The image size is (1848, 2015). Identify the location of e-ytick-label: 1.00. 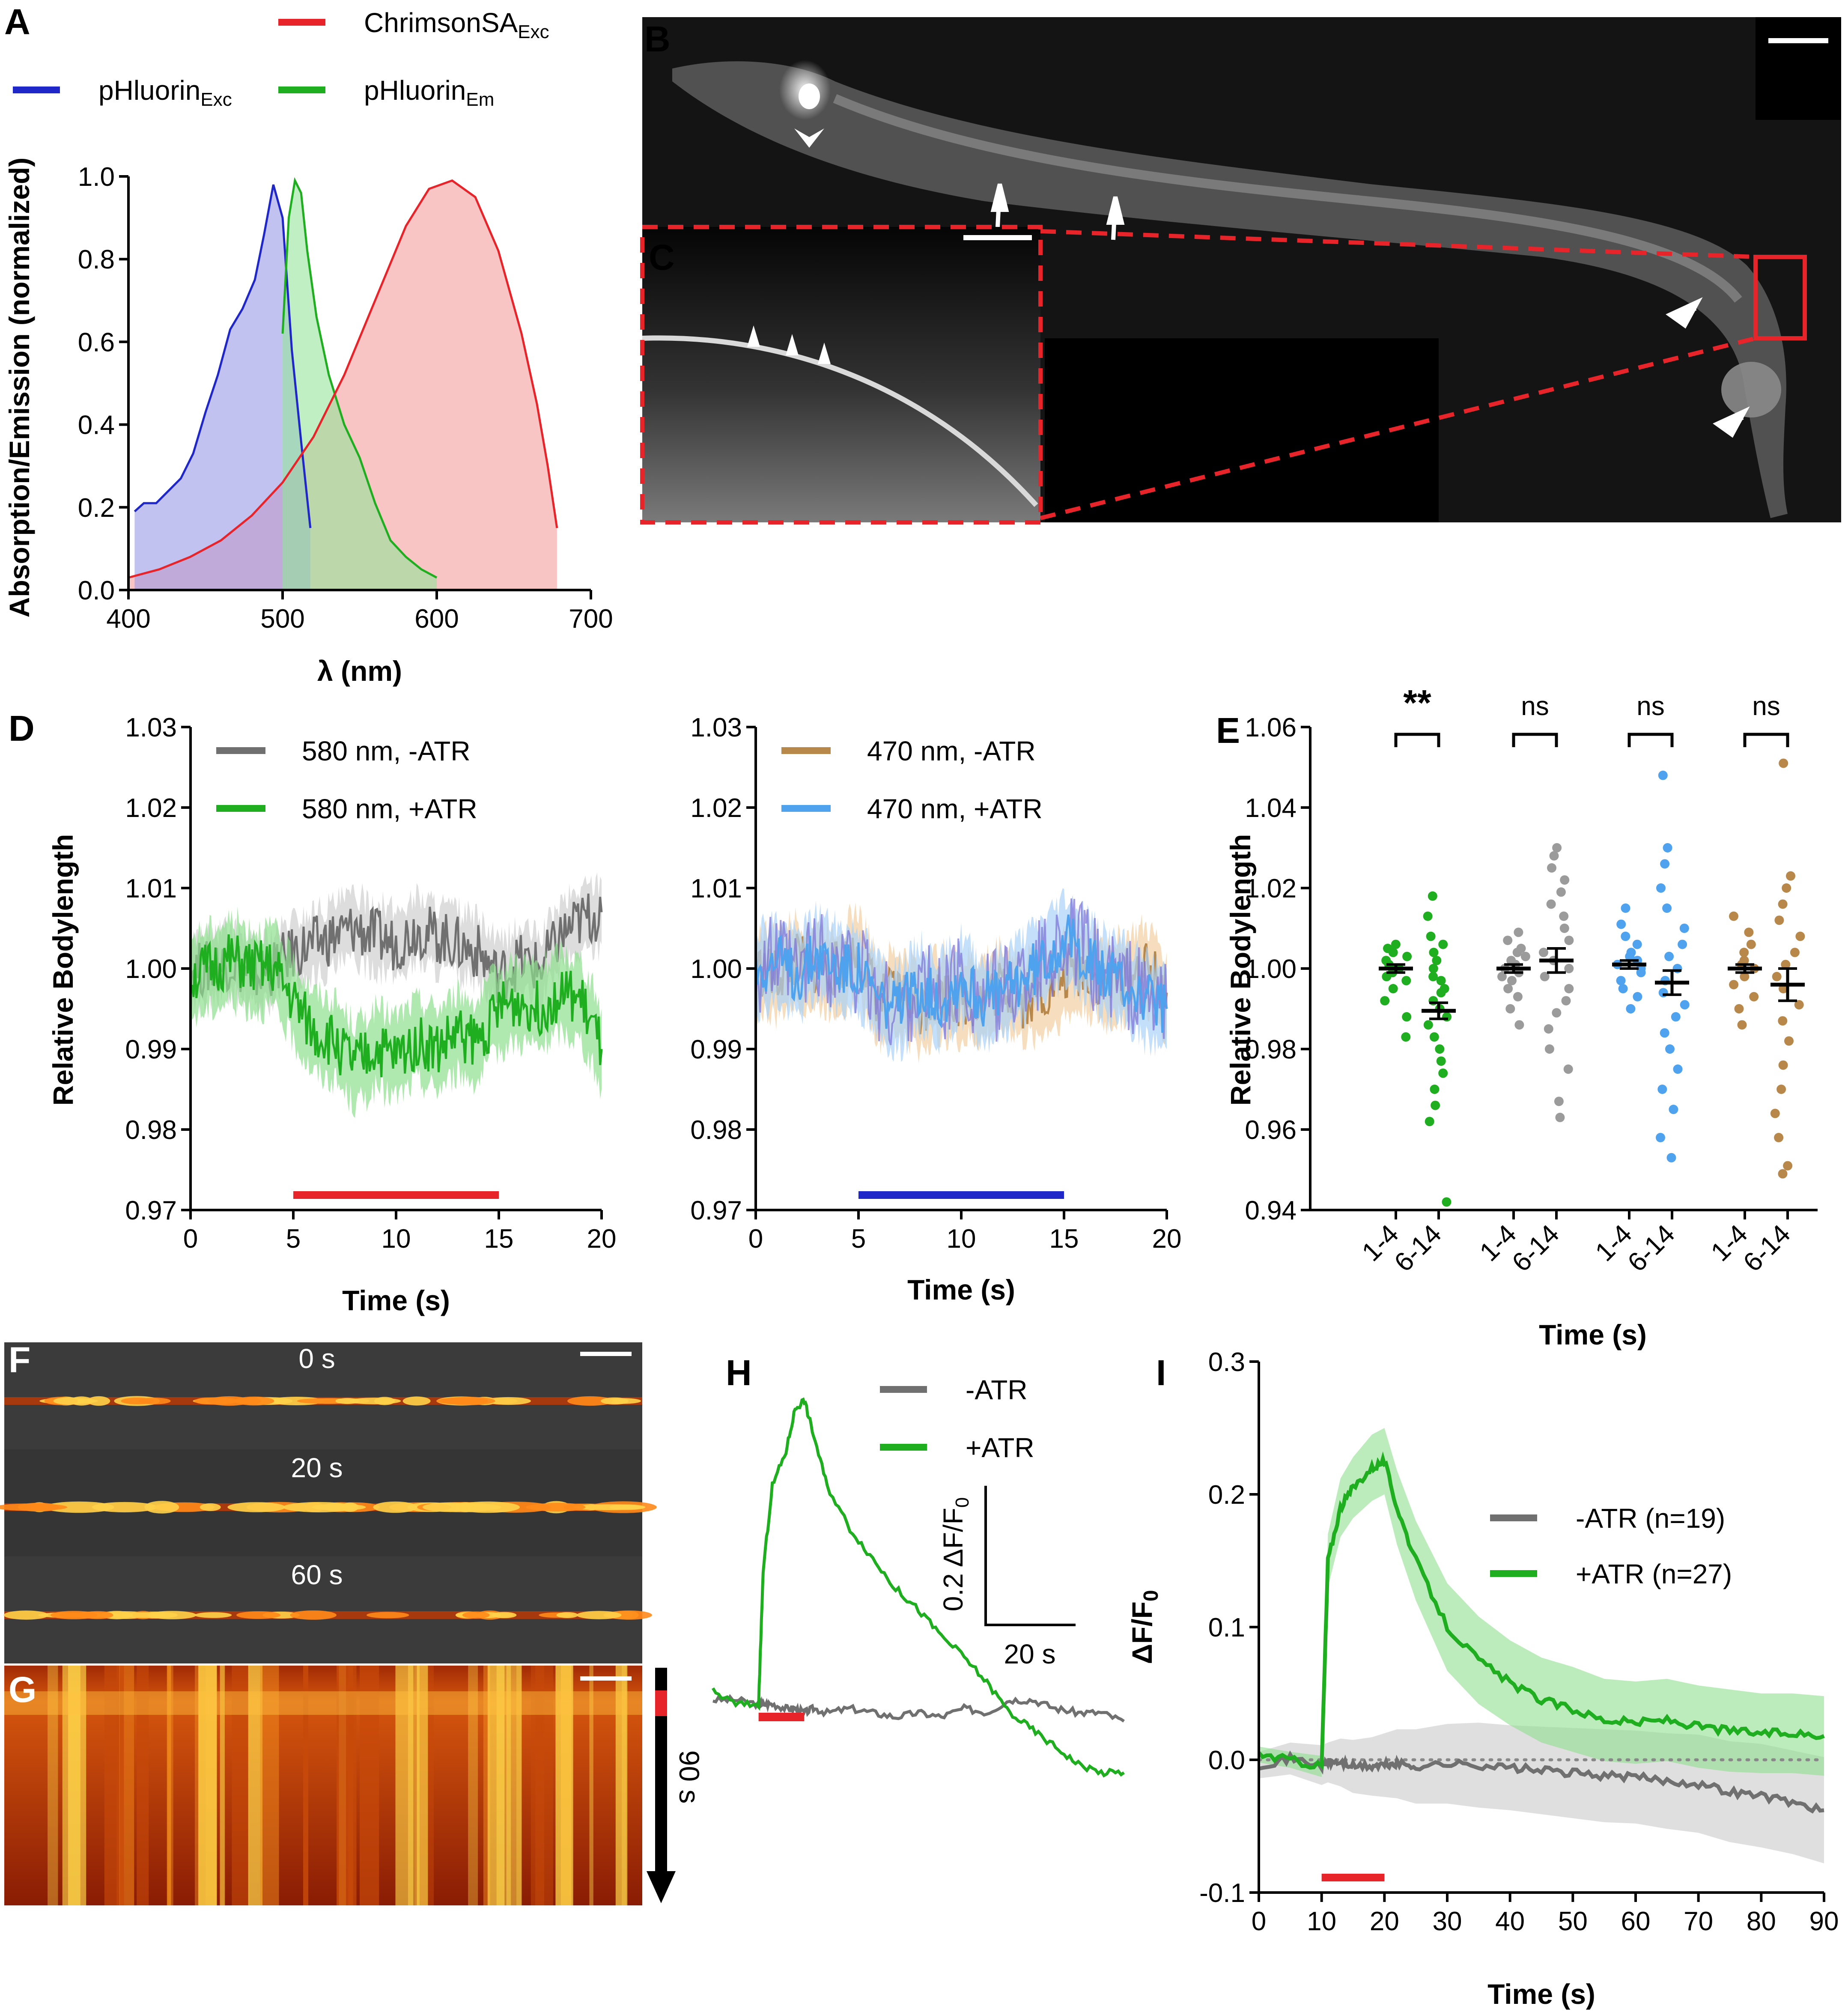
(1271, 969).